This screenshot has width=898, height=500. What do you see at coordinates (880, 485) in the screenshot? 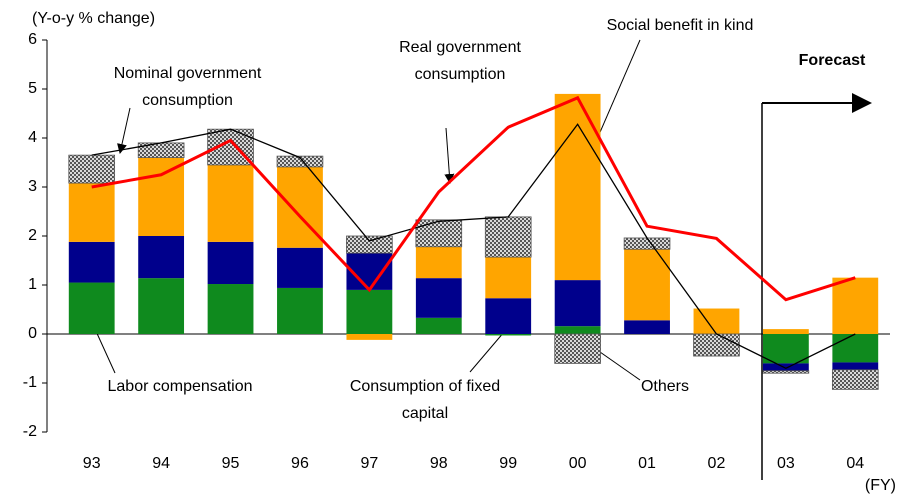
I see `x-axis-label: (FY)` at bounding box center [880, 485].